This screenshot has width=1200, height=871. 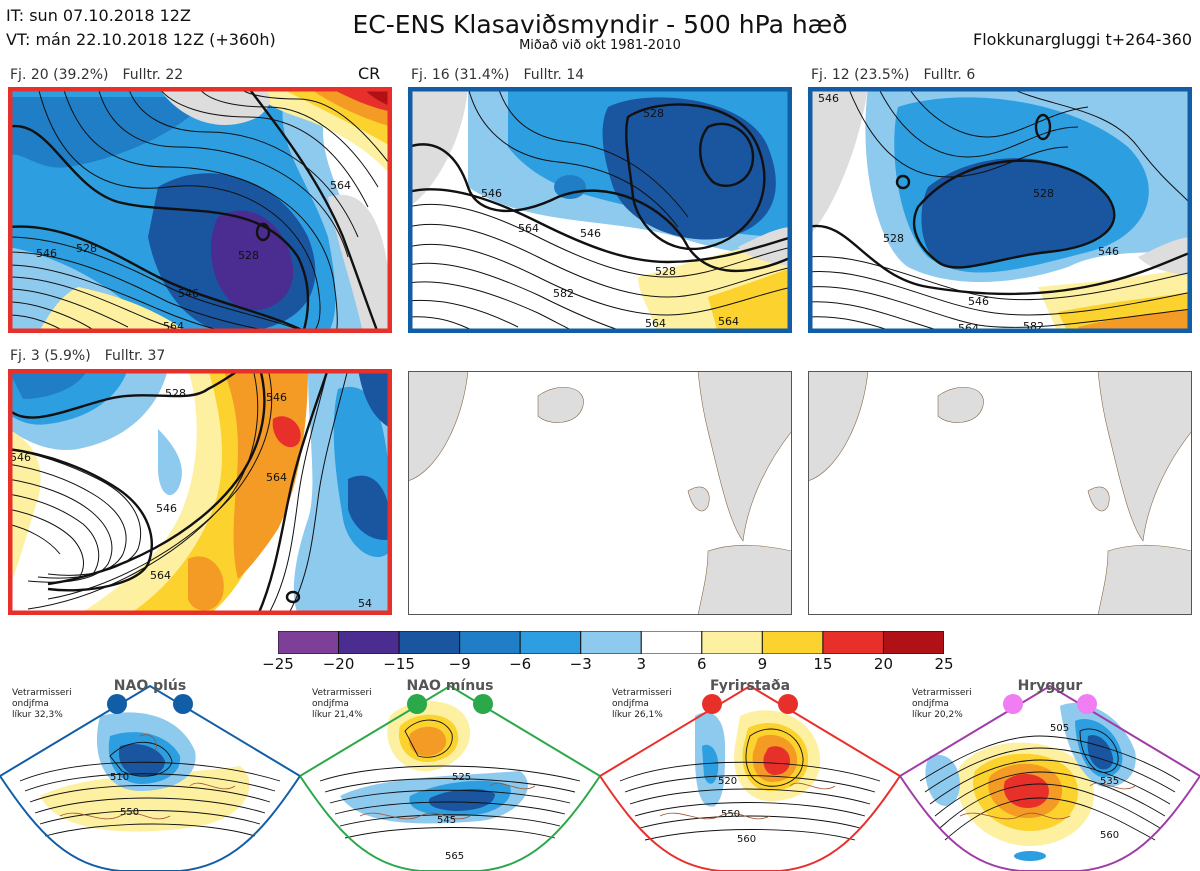 What do you see at coordinates (600, 24) in the screenshot?
I see `page-title: EC-ENS Klasaviðsmyndir - 500 hPa hæð` at bounding box center [600, 24].